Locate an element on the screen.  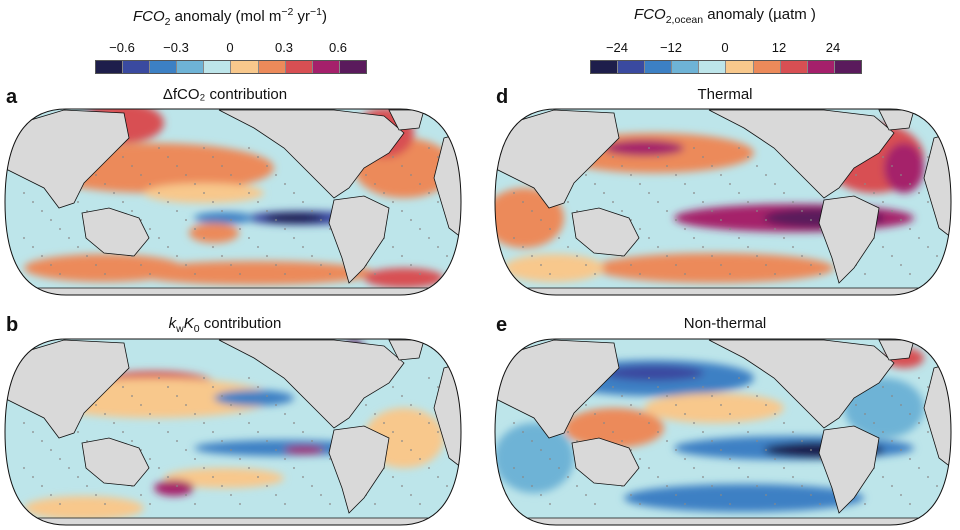
tick: −0.6 is located at coordinates (122, 47).